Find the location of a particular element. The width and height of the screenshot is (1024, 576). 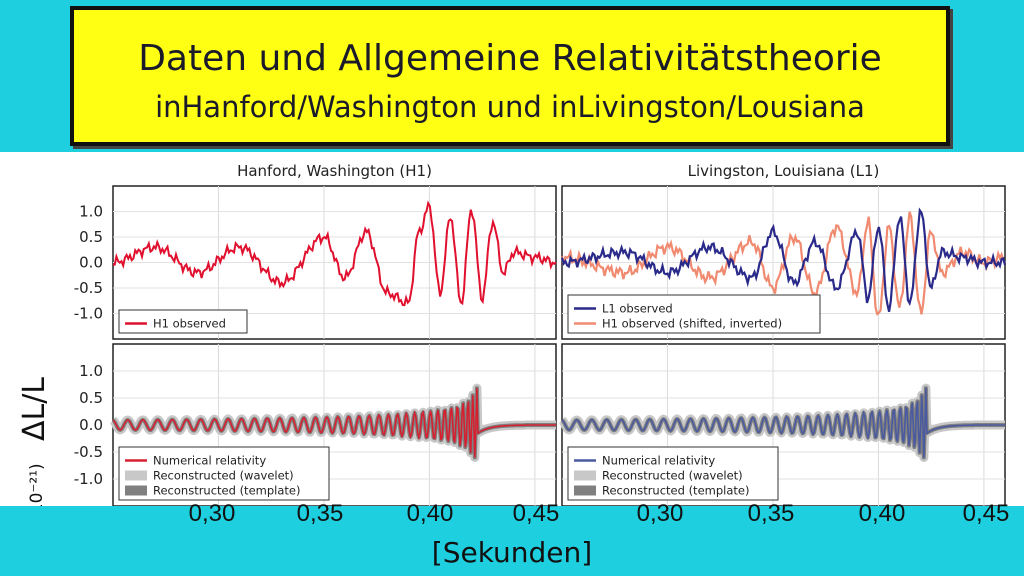

x-tick-left-0: 0,30 is located at coordinates (212, 513).